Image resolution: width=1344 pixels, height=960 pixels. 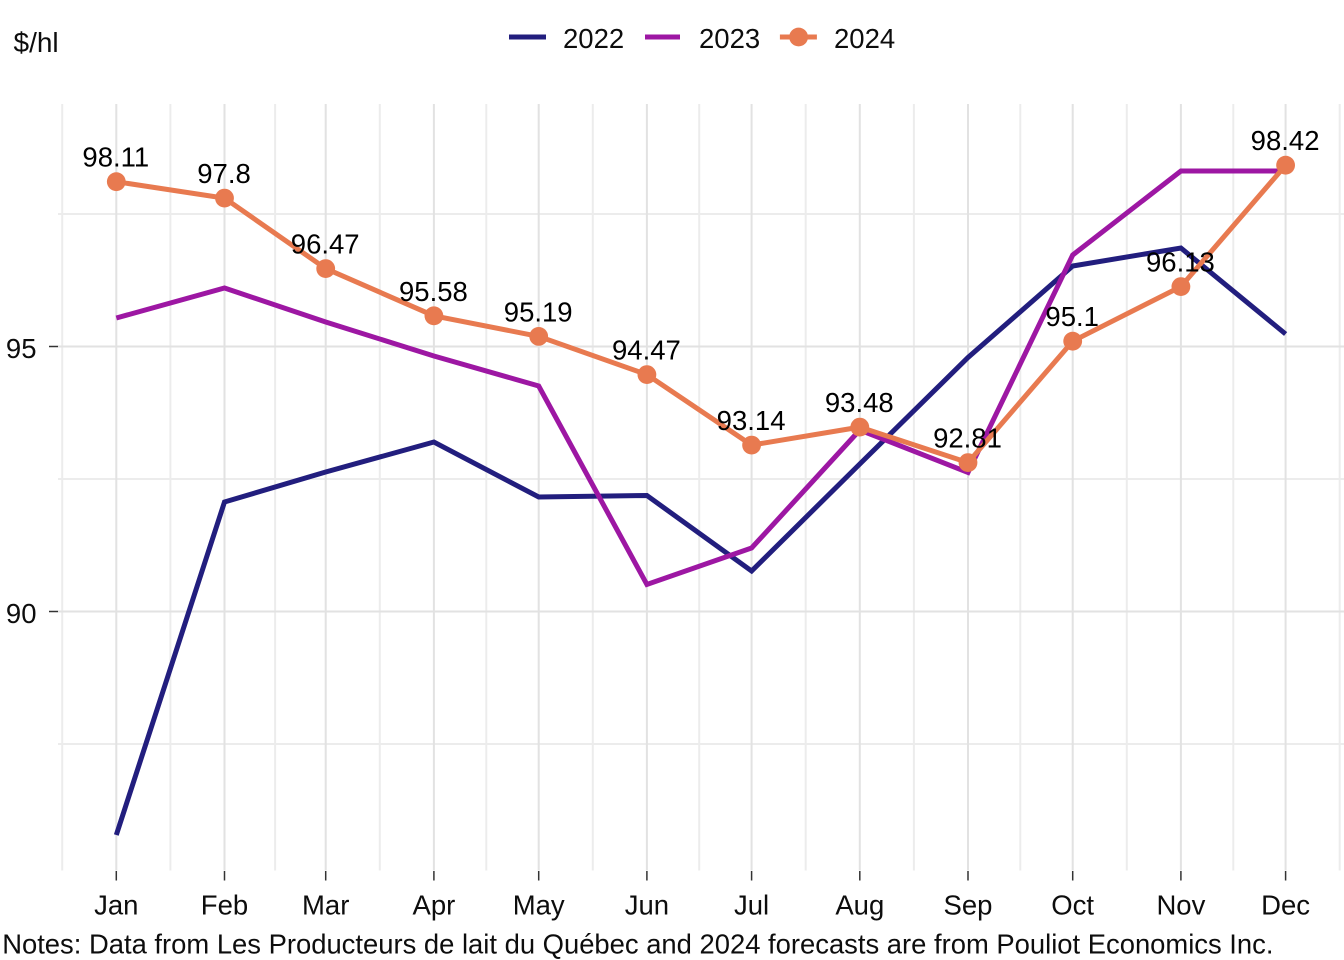 I want to click on svg-text: May, so click(x=539, y=905).